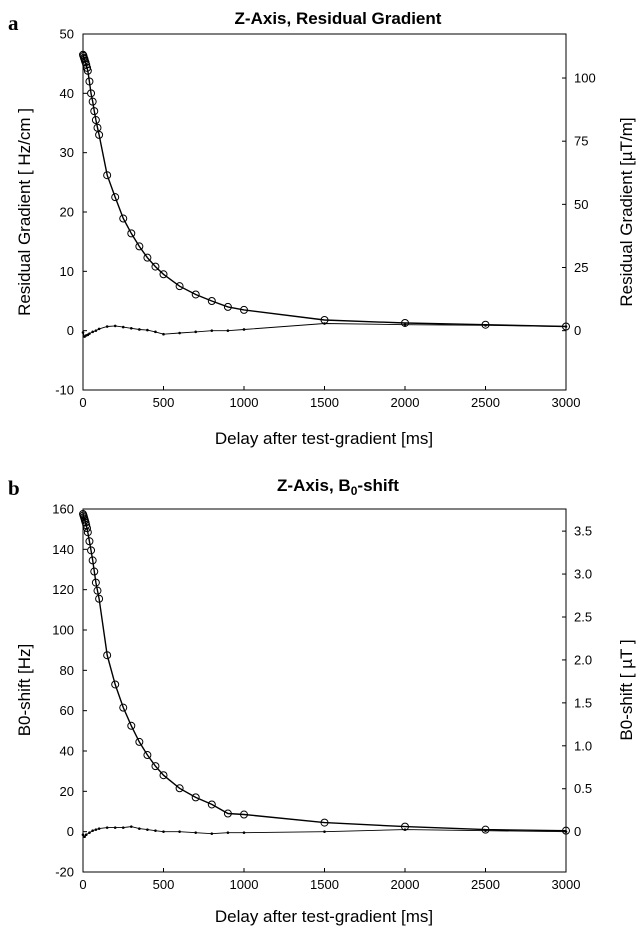  What do you see at coordinates (63, 589) in the screenshot?
I see `y-tick-label: 120` at bounding box center [63, 589].